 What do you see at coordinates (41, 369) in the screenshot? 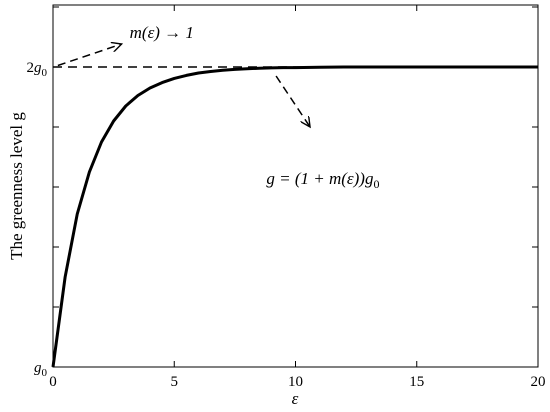
I see `y-tick-label: g0` at bounding box center [41, 369].